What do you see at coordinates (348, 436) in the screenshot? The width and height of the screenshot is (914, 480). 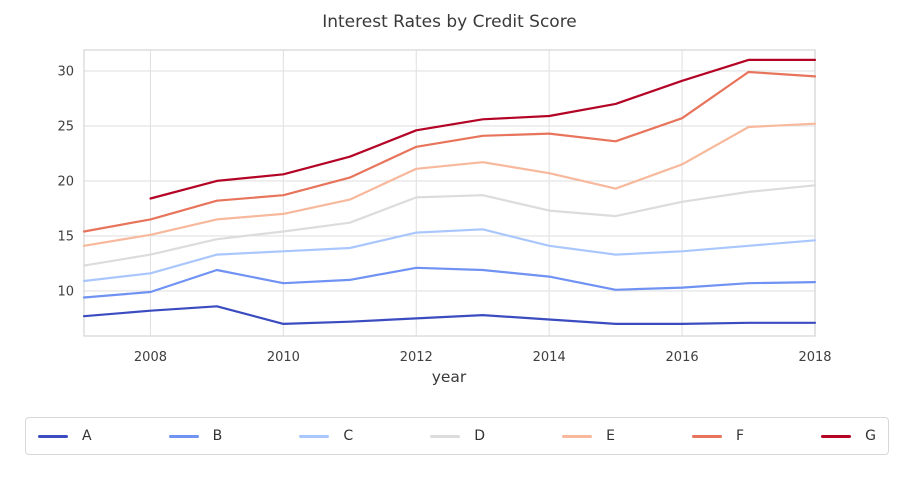 I see `legend-label: C` at bounding box center [348, 436].